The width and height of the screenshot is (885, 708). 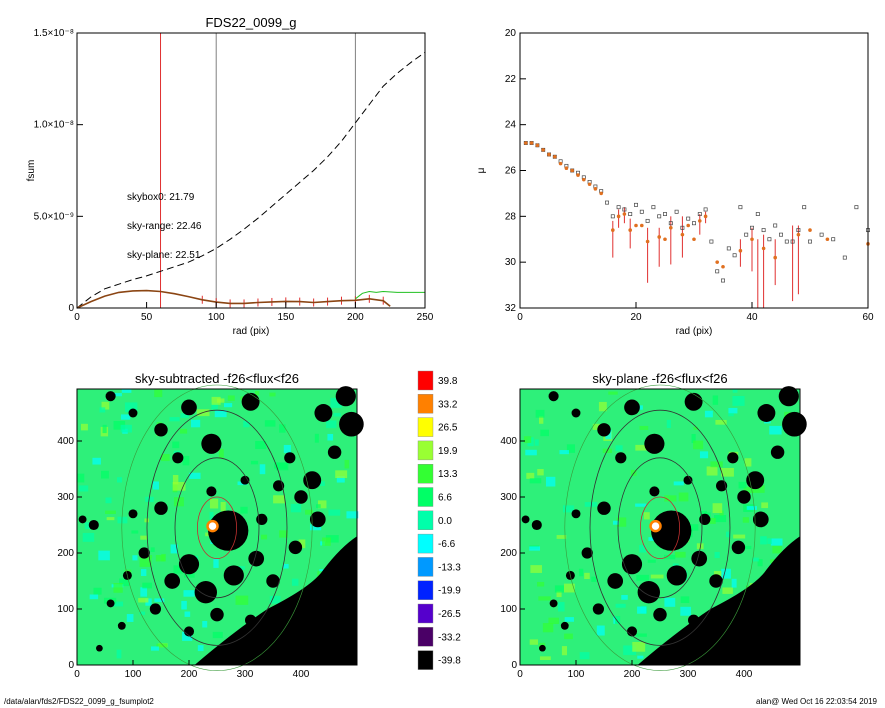 I want to click on y-tick-label: 200, so click(x=508, y=553).